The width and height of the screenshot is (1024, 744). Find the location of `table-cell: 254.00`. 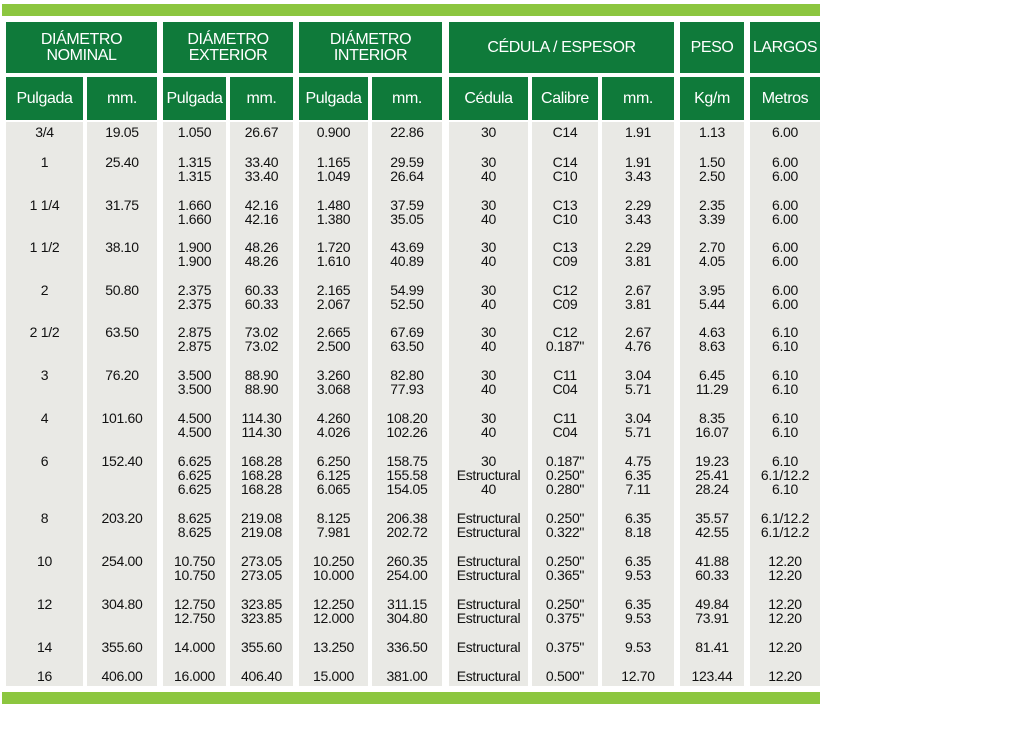

table-cell: 254.00 is located at coordinates (122, 561).